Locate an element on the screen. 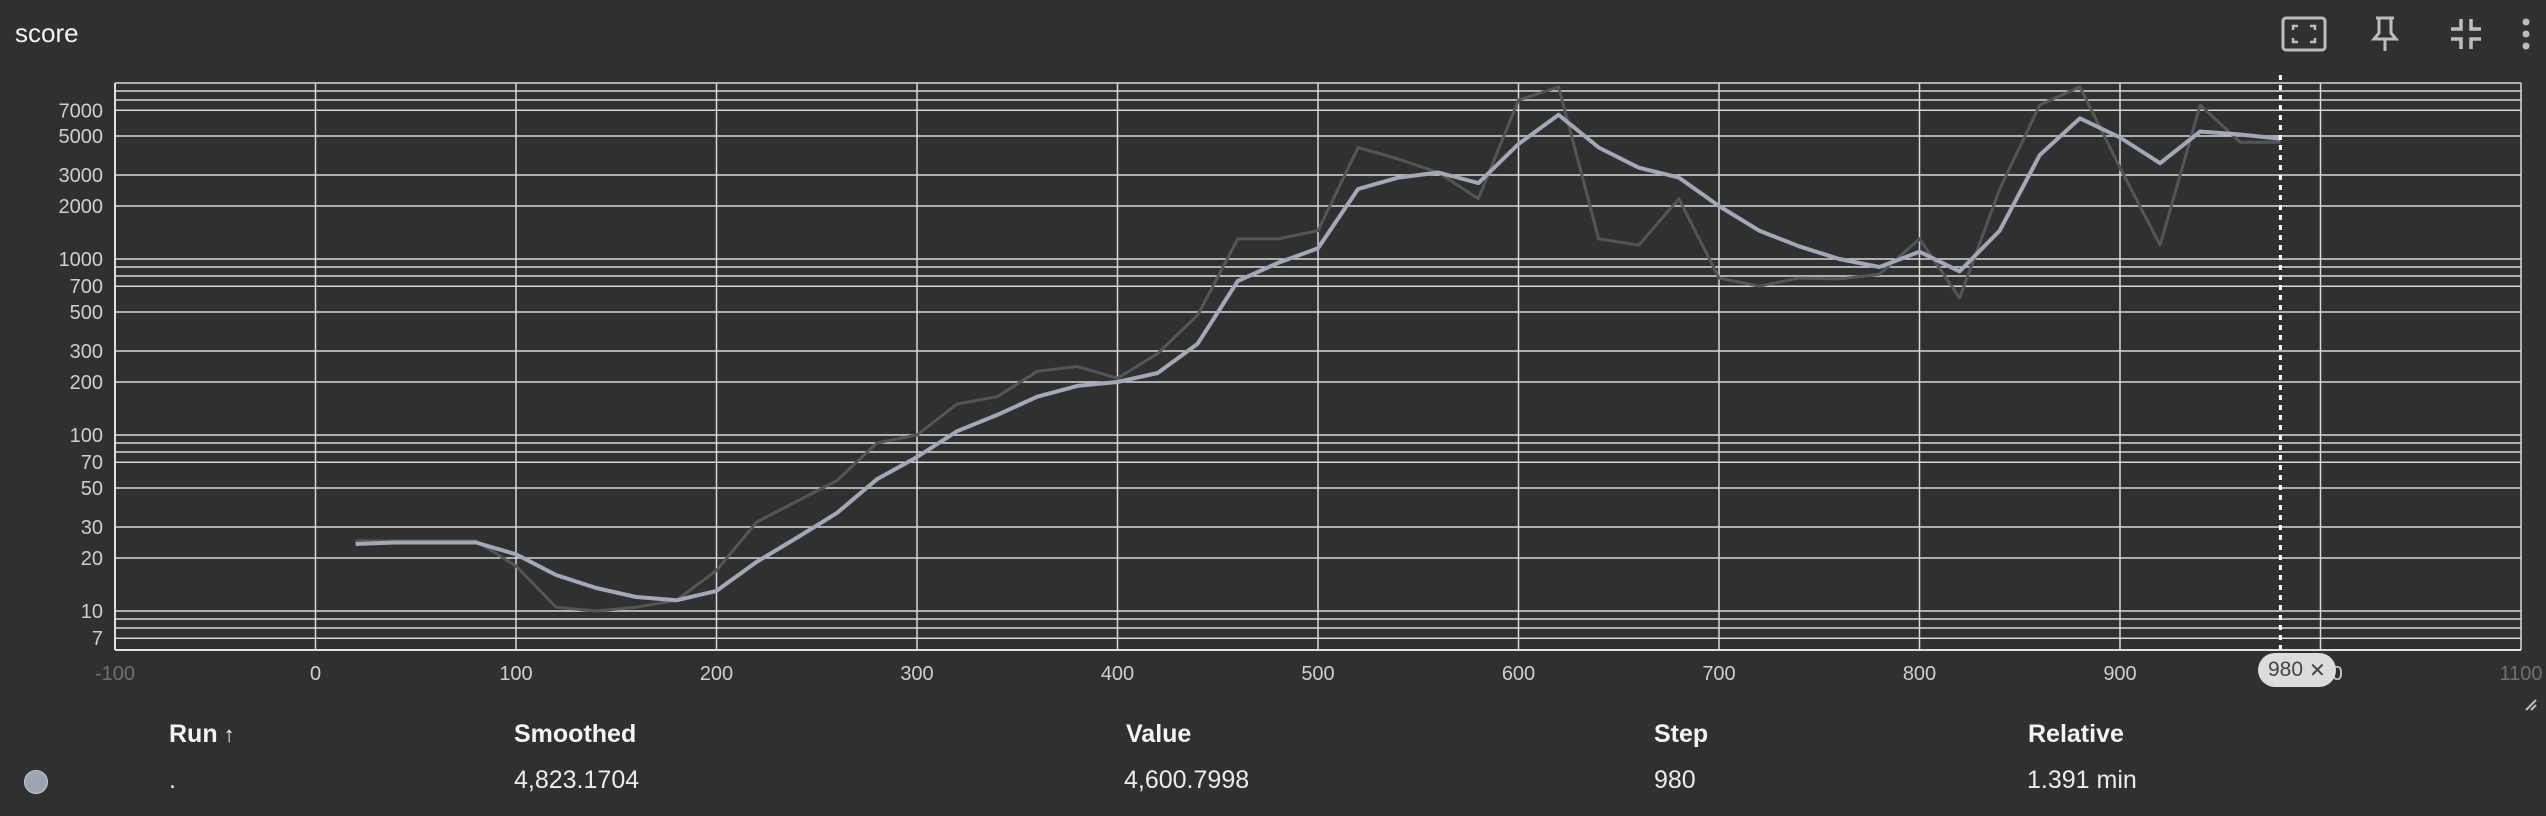 This screenshot has height=816, width=2546. x-tick-label: 1100 is located at coordinates (2520, 674).